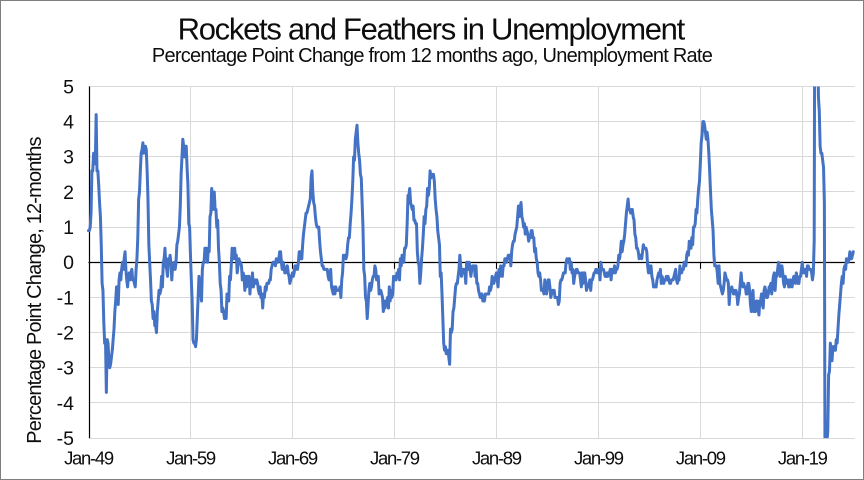  What do you see at coordinates (35, 289) in the screenshot?
I see `svg-text:Percentage Point Change, 12-mo: Percentage Point Change, 12-months` at bounding box center [35, 289].